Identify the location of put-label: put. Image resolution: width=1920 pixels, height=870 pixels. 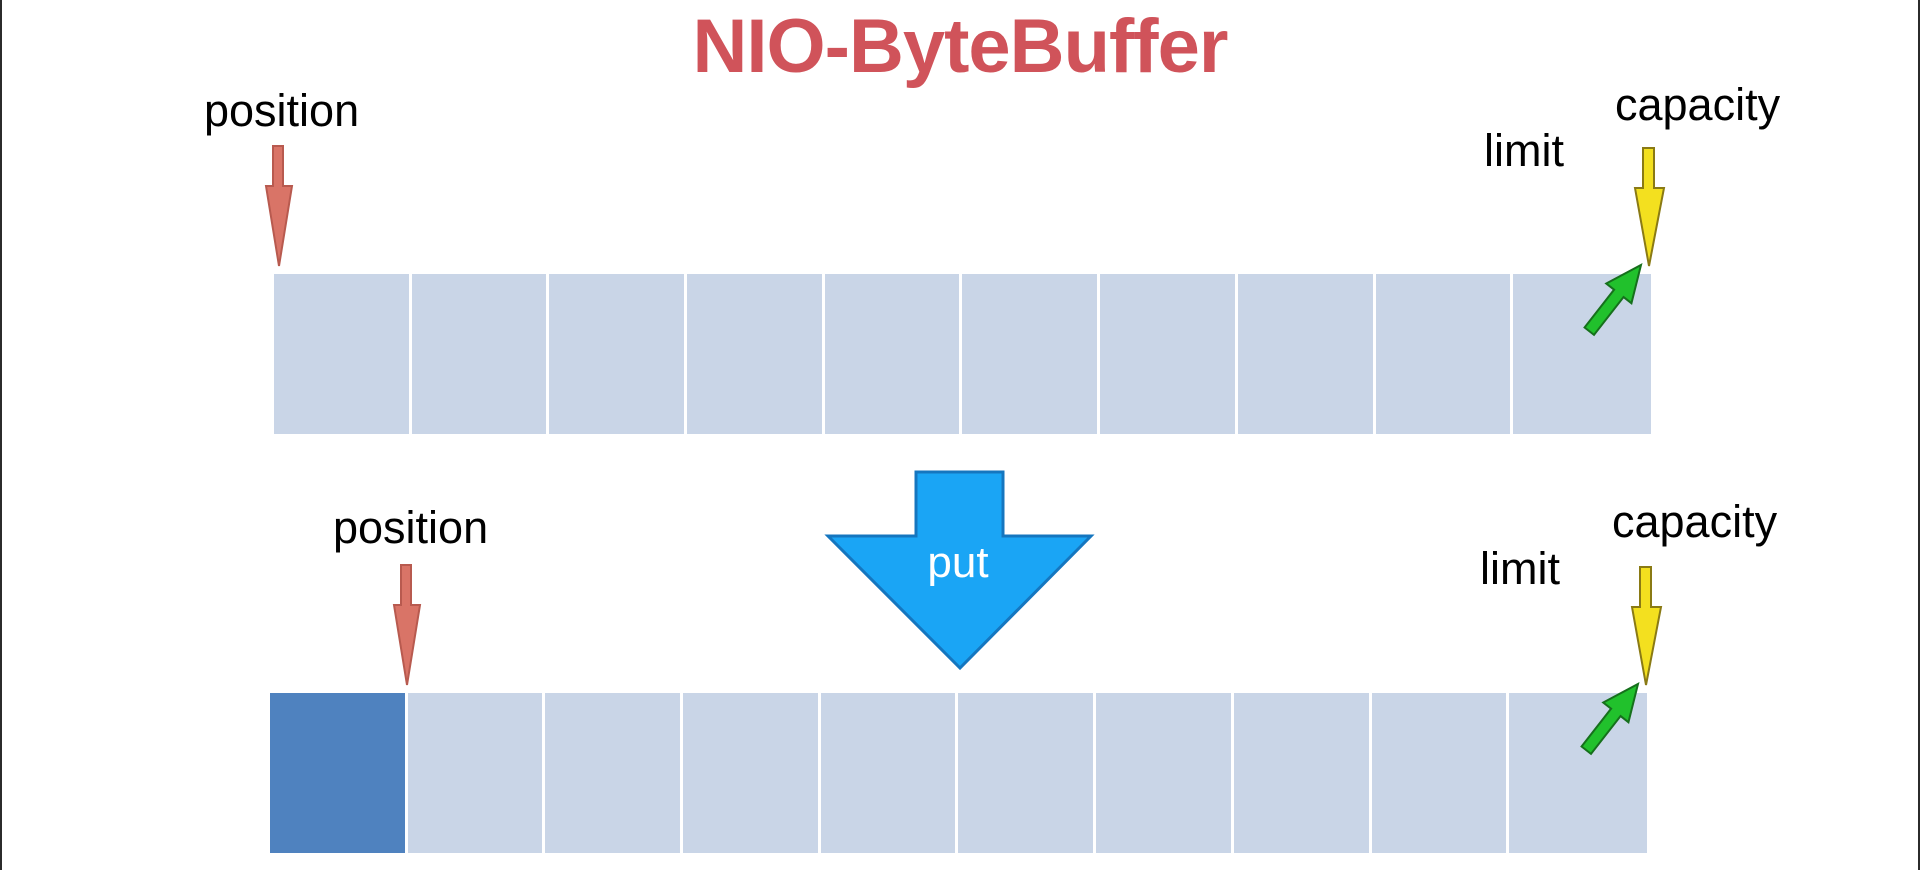
(958, 562).